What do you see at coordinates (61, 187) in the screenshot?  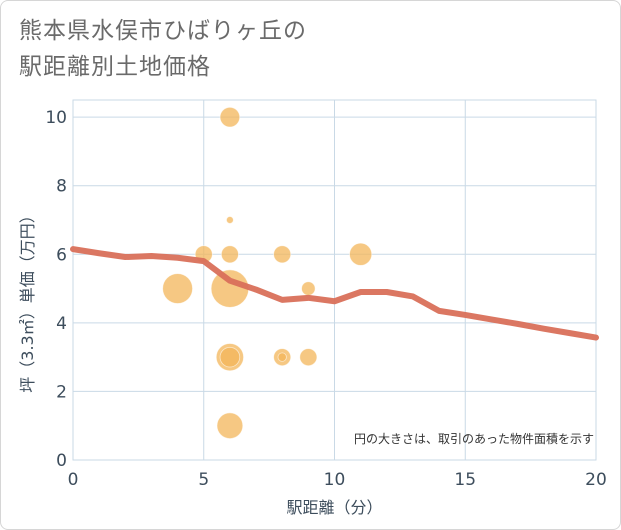 I see `y-tick-label: 8` at bounding box center [61, 187].